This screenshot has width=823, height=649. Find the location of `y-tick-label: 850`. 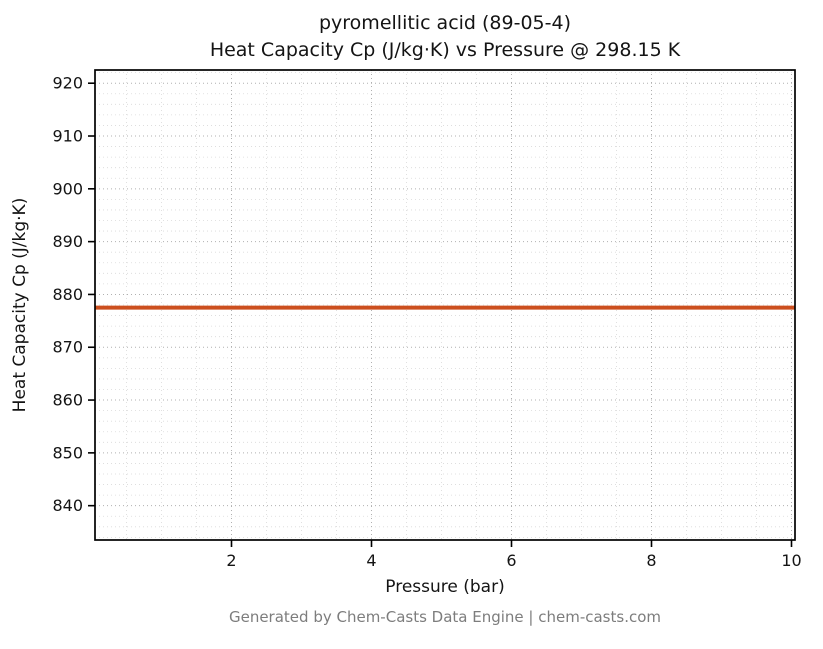

y-tick-label: 850 is located at coordinates (67, 452).